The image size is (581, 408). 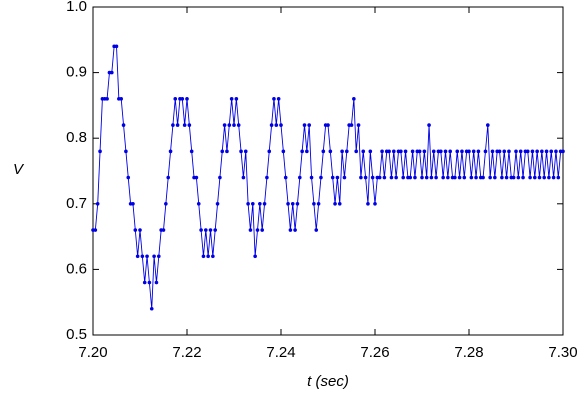 I want to click on x-tick-label: 7.30, so click(x=562, y=352).